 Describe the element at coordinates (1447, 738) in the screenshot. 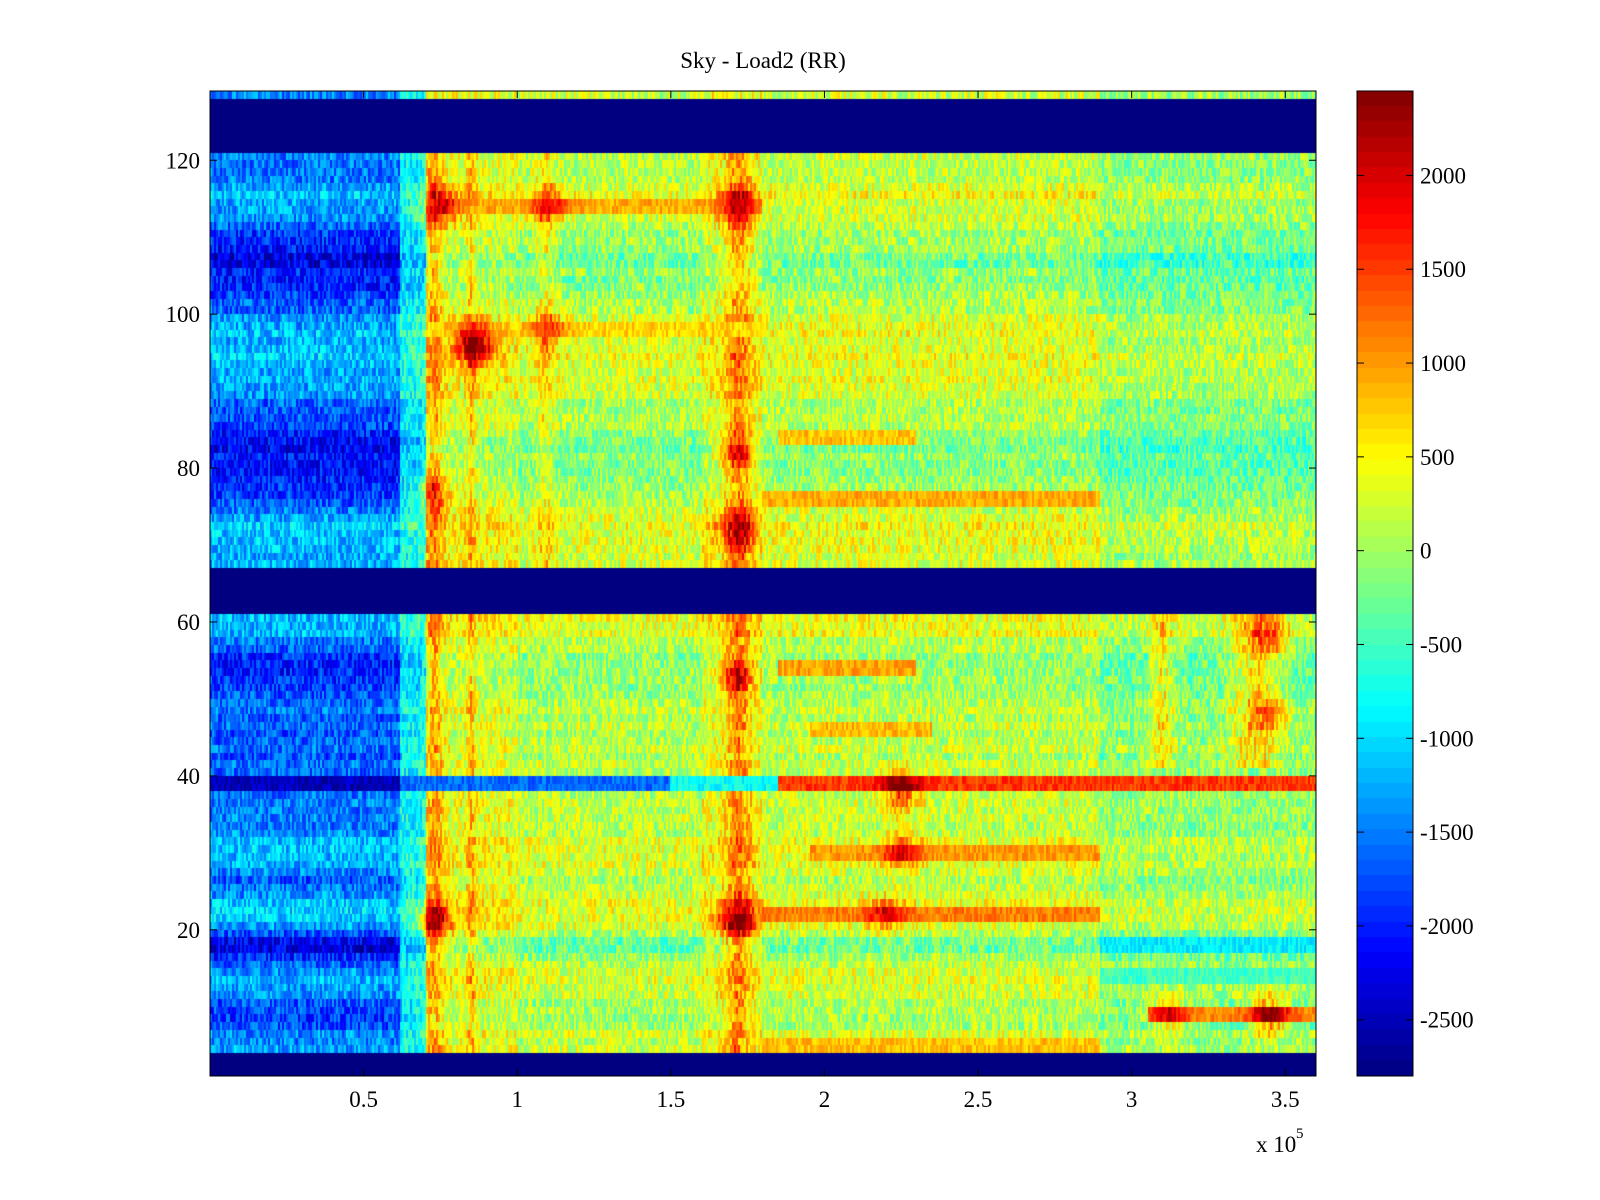

I see `colorbar-tick-label: -1000` at that location.